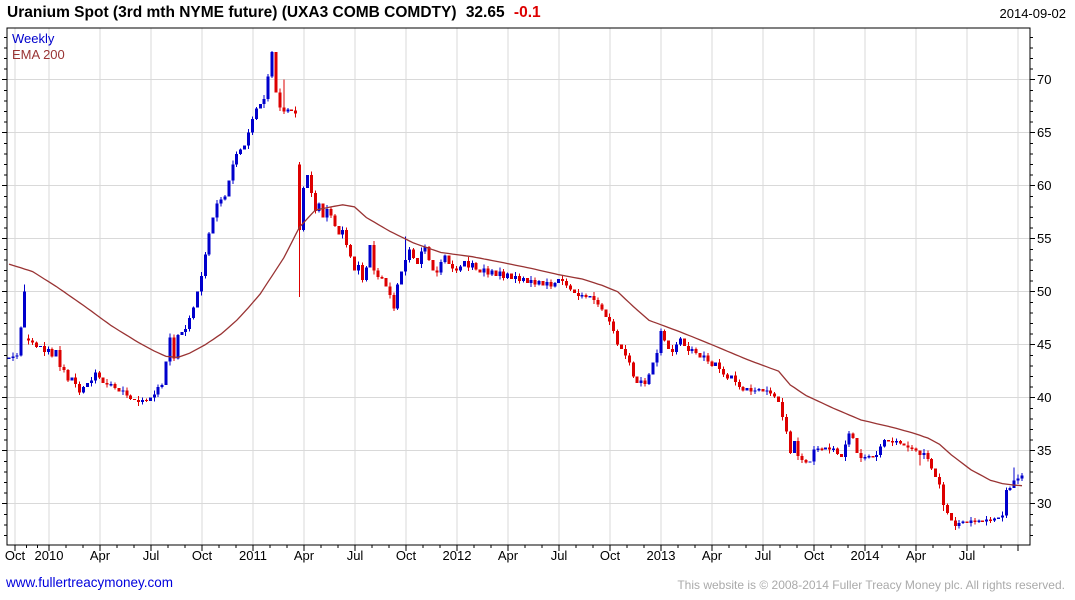 The height and width of the screenshot is (600, 1075). Describe the element at coordinates (1044, 185) in the screenshot. I see `y-axis-label: 60` at that location.